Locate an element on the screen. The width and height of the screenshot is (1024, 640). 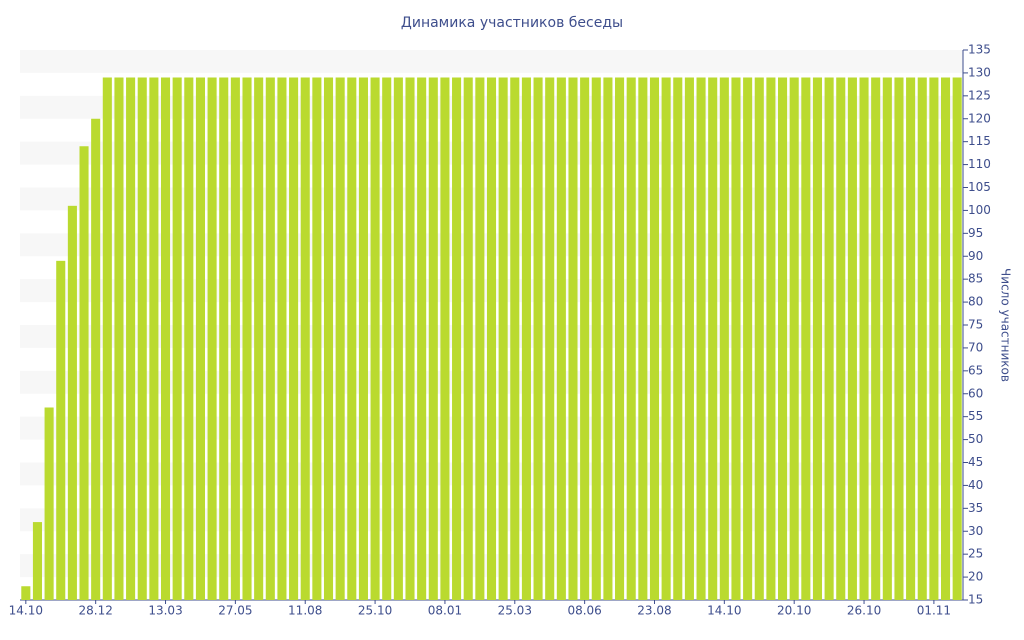
x-tick-label: 23.08 is located at coordinates (654, 611).